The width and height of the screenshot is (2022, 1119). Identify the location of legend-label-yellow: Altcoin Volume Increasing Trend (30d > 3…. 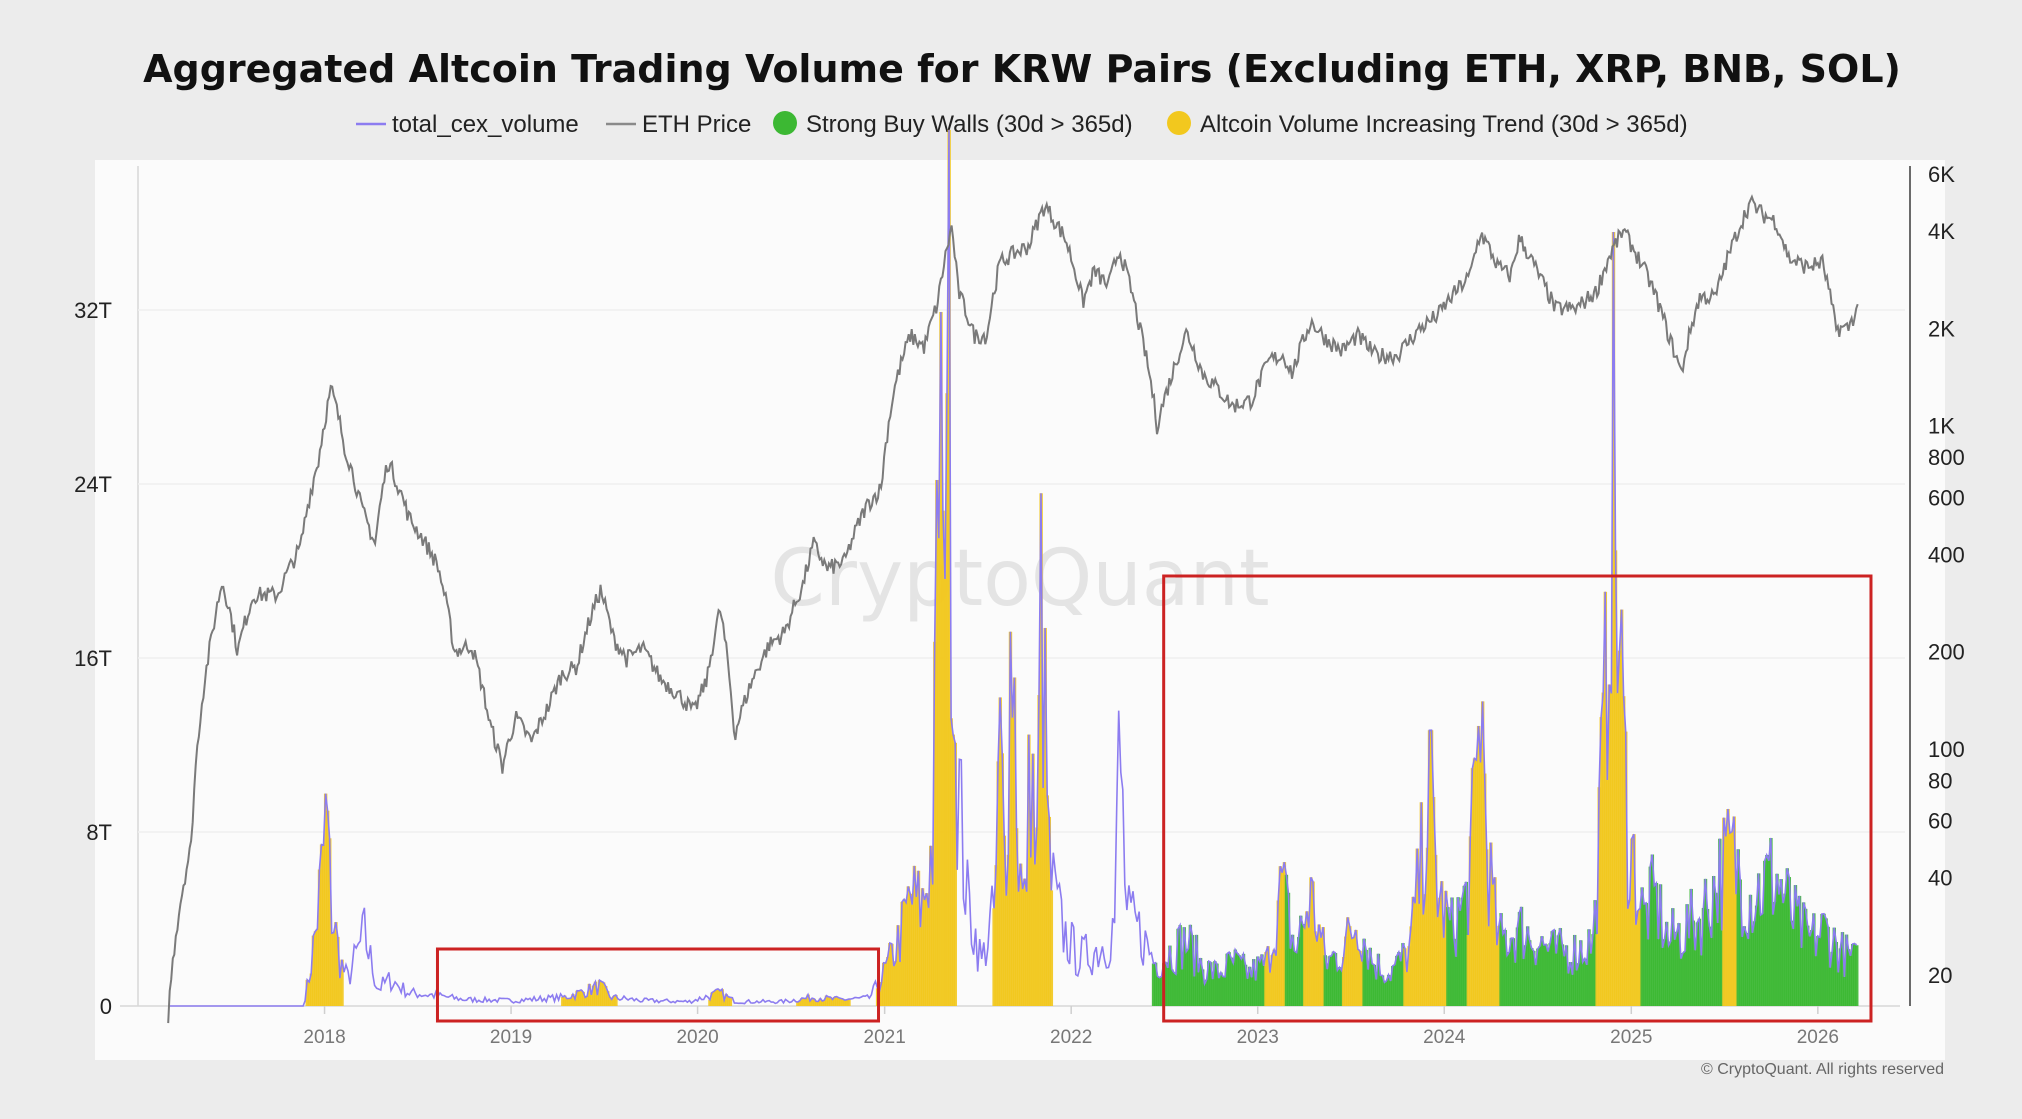
(1444, 124).